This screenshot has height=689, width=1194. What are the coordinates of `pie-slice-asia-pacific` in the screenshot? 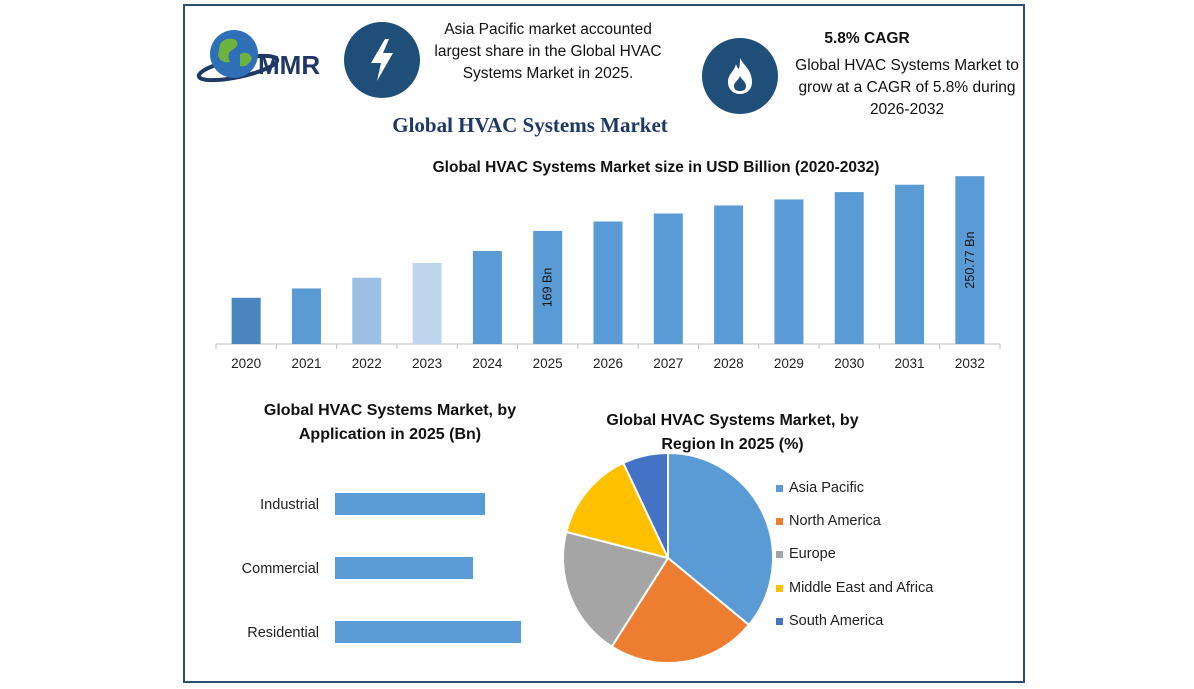 It's located at (720, 539).